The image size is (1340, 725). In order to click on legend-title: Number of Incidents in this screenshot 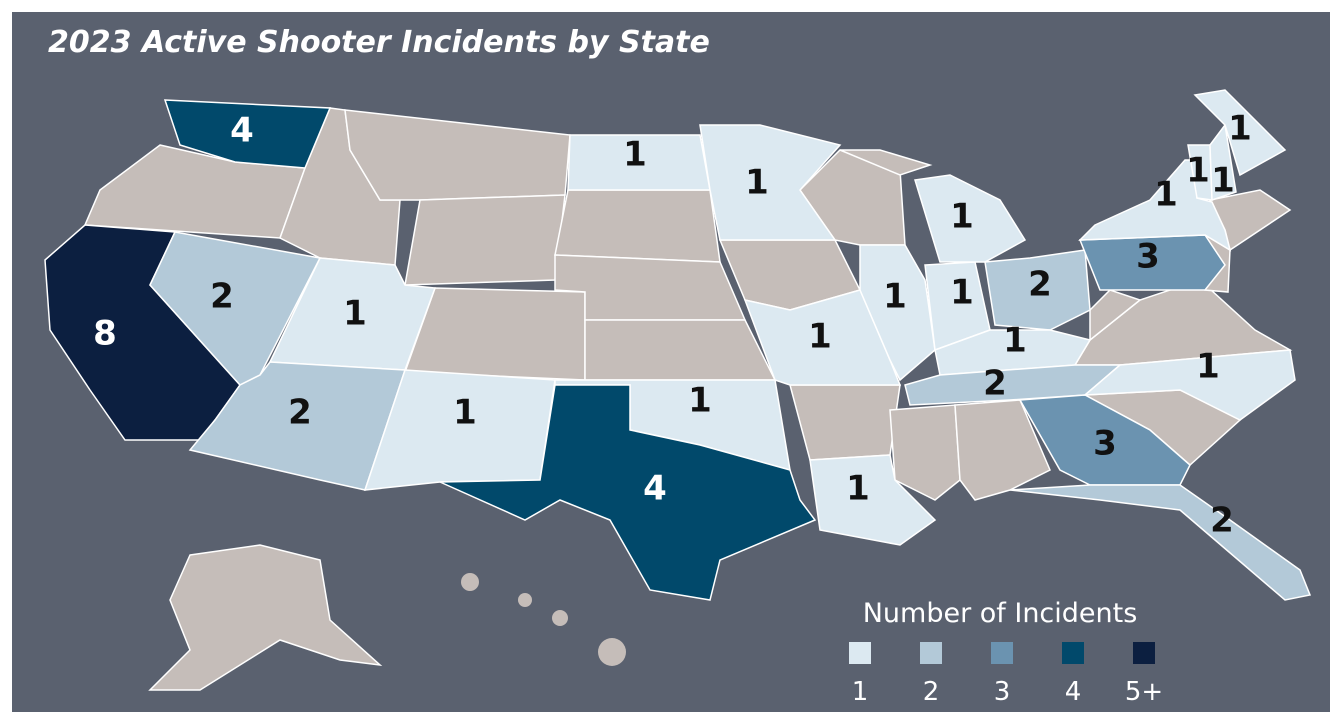, I will do `click(1000, 613)`.